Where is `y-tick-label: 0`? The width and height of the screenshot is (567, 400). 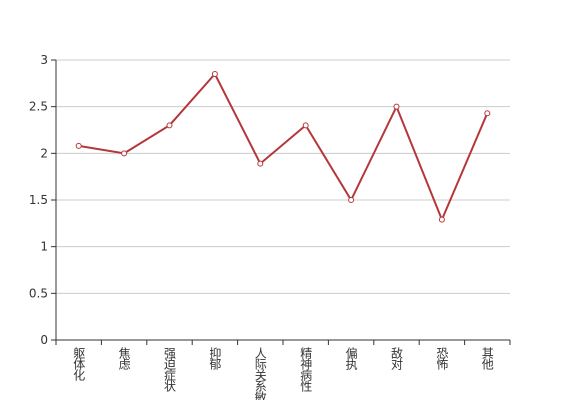 y-tick-label: 0 is located at coordinates (44, 340).